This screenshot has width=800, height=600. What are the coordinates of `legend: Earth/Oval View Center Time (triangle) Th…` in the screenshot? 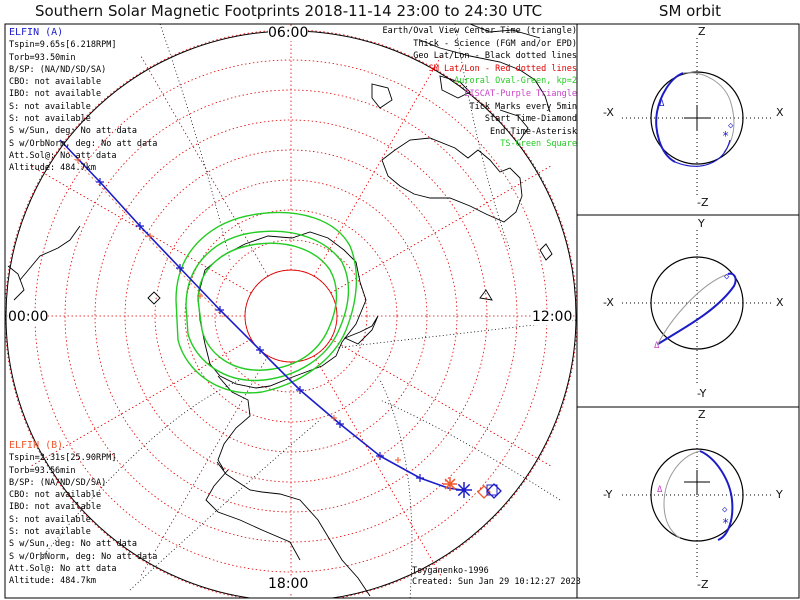 It's located at (480, 88).